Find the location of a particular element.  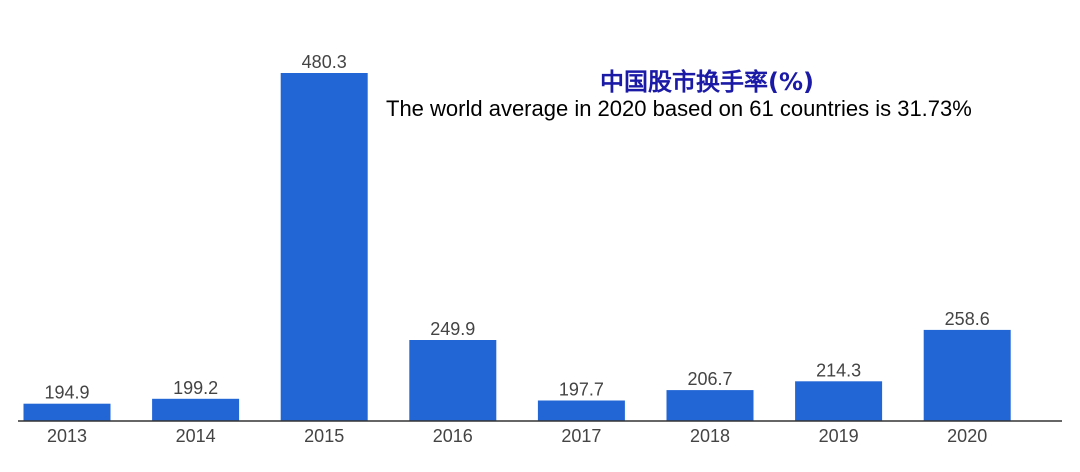

value-label-2015: 480.3 is located at coordinates (324, 62).